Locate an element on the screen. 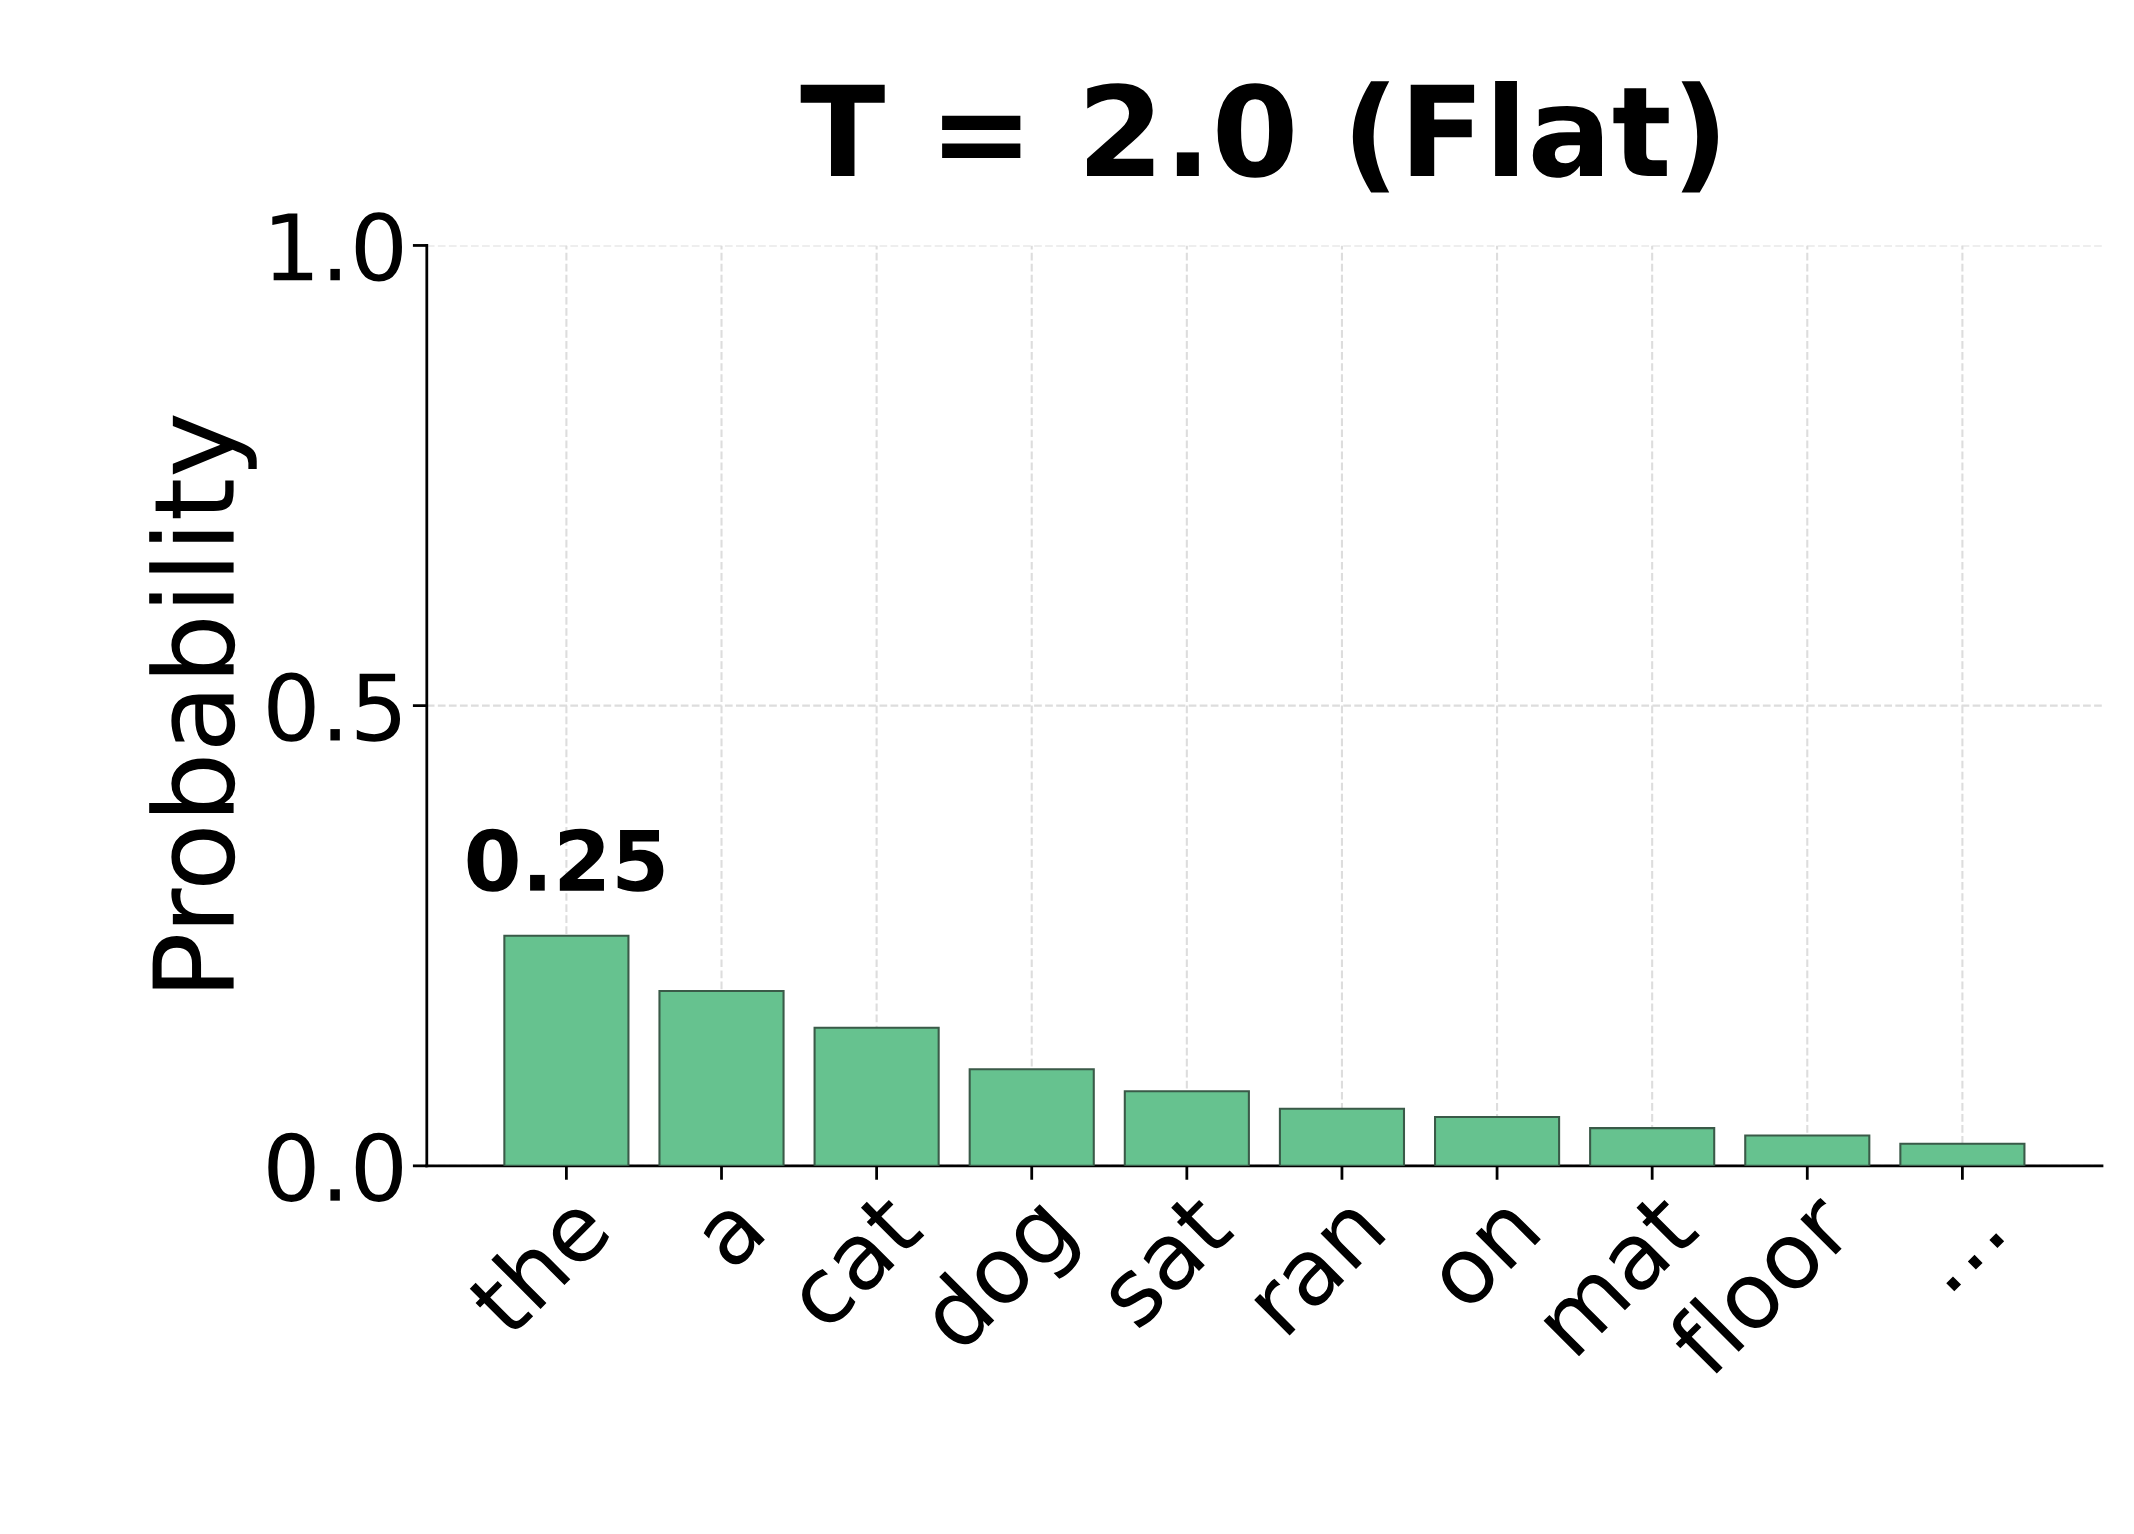  x-tick-label: on is located at coordinates (1487, 1257).